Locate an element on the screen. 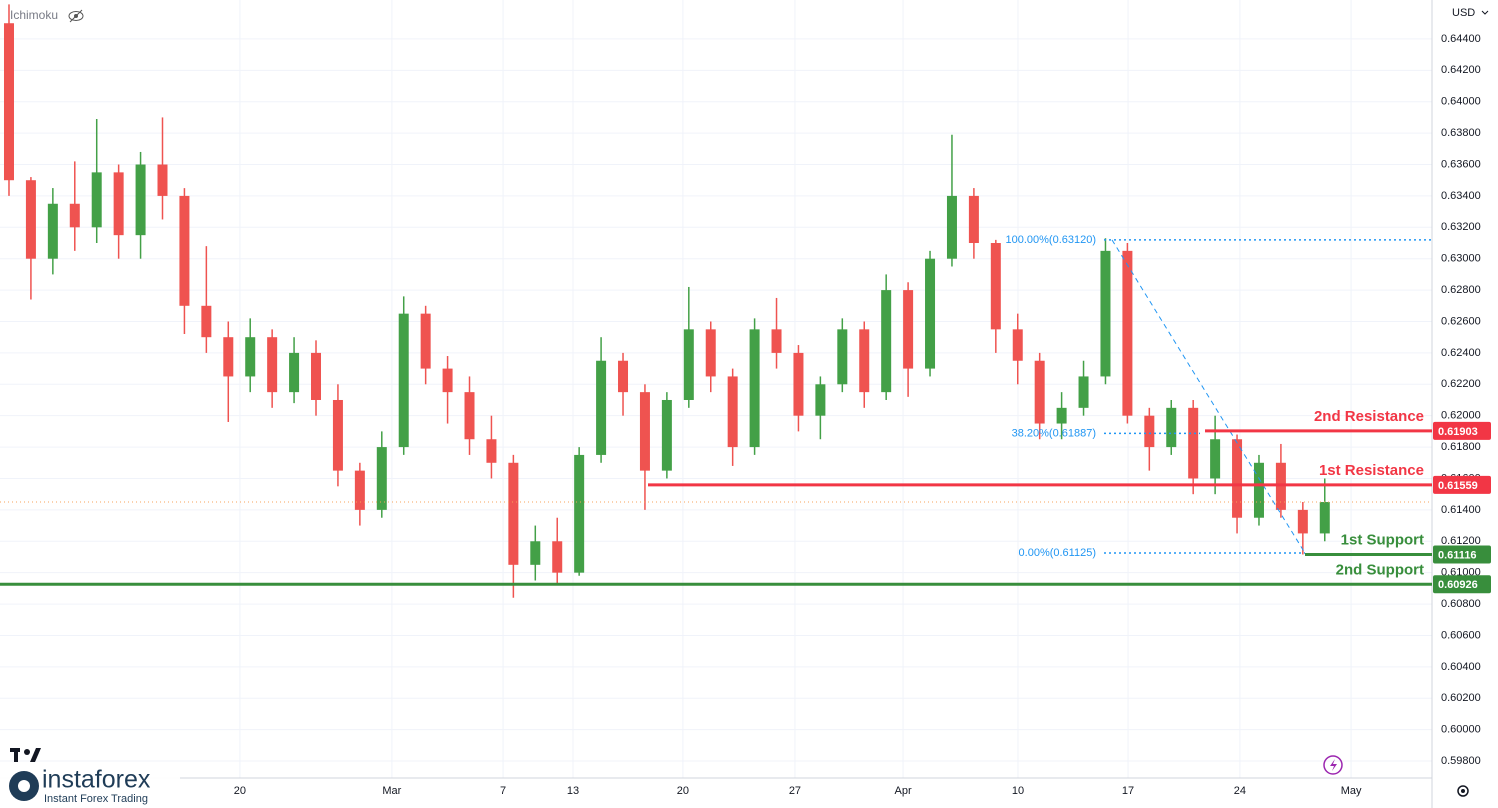 The height and width of the screenshot is (808, 1498). x-tick-label: 10 is located at coordinates (1018, 791).